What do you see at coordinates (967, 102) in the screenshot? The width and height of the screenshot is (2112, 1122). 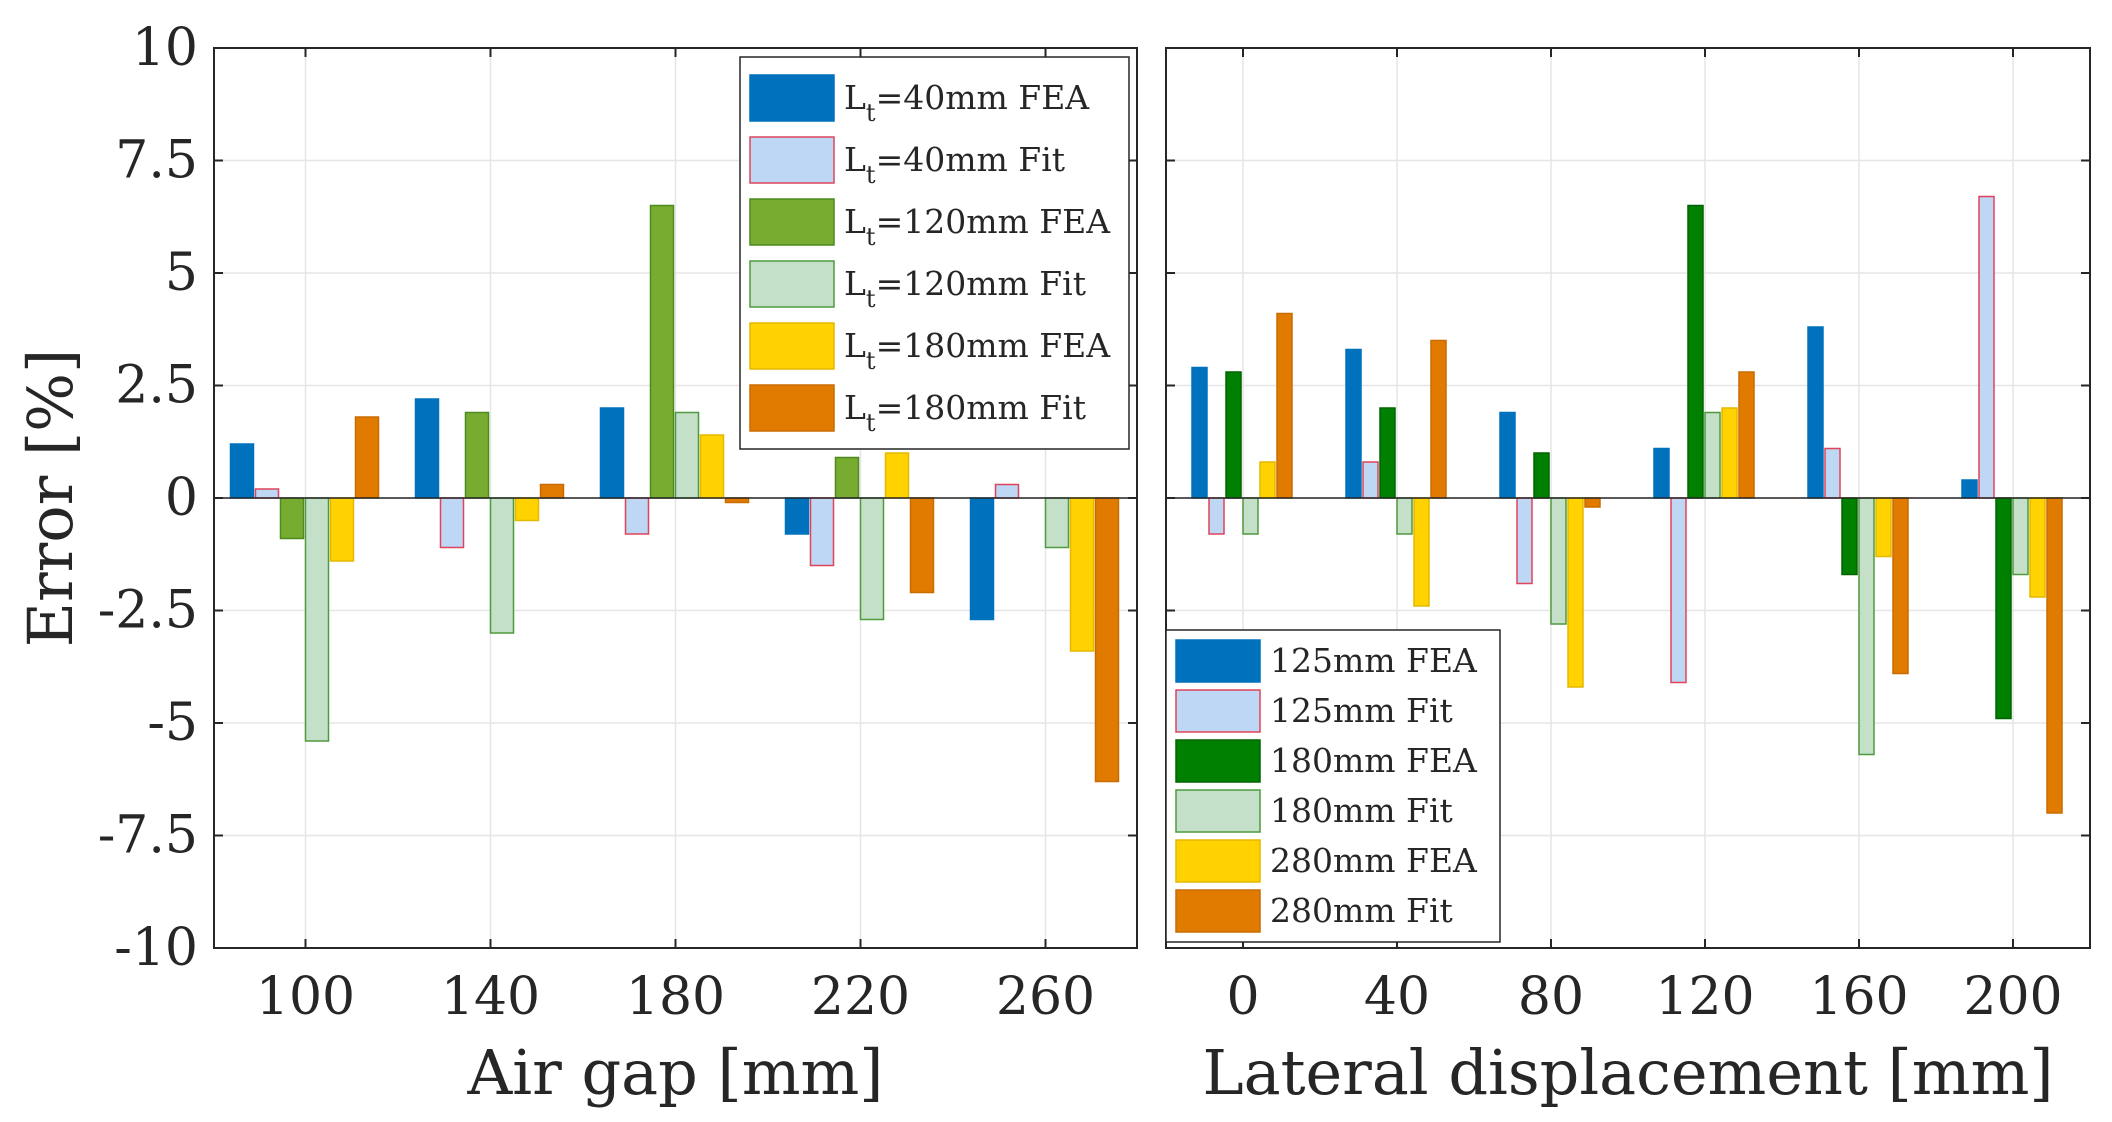 I see `legend-entry: Lt=40mm FEA` at bounding box center [967, 102].